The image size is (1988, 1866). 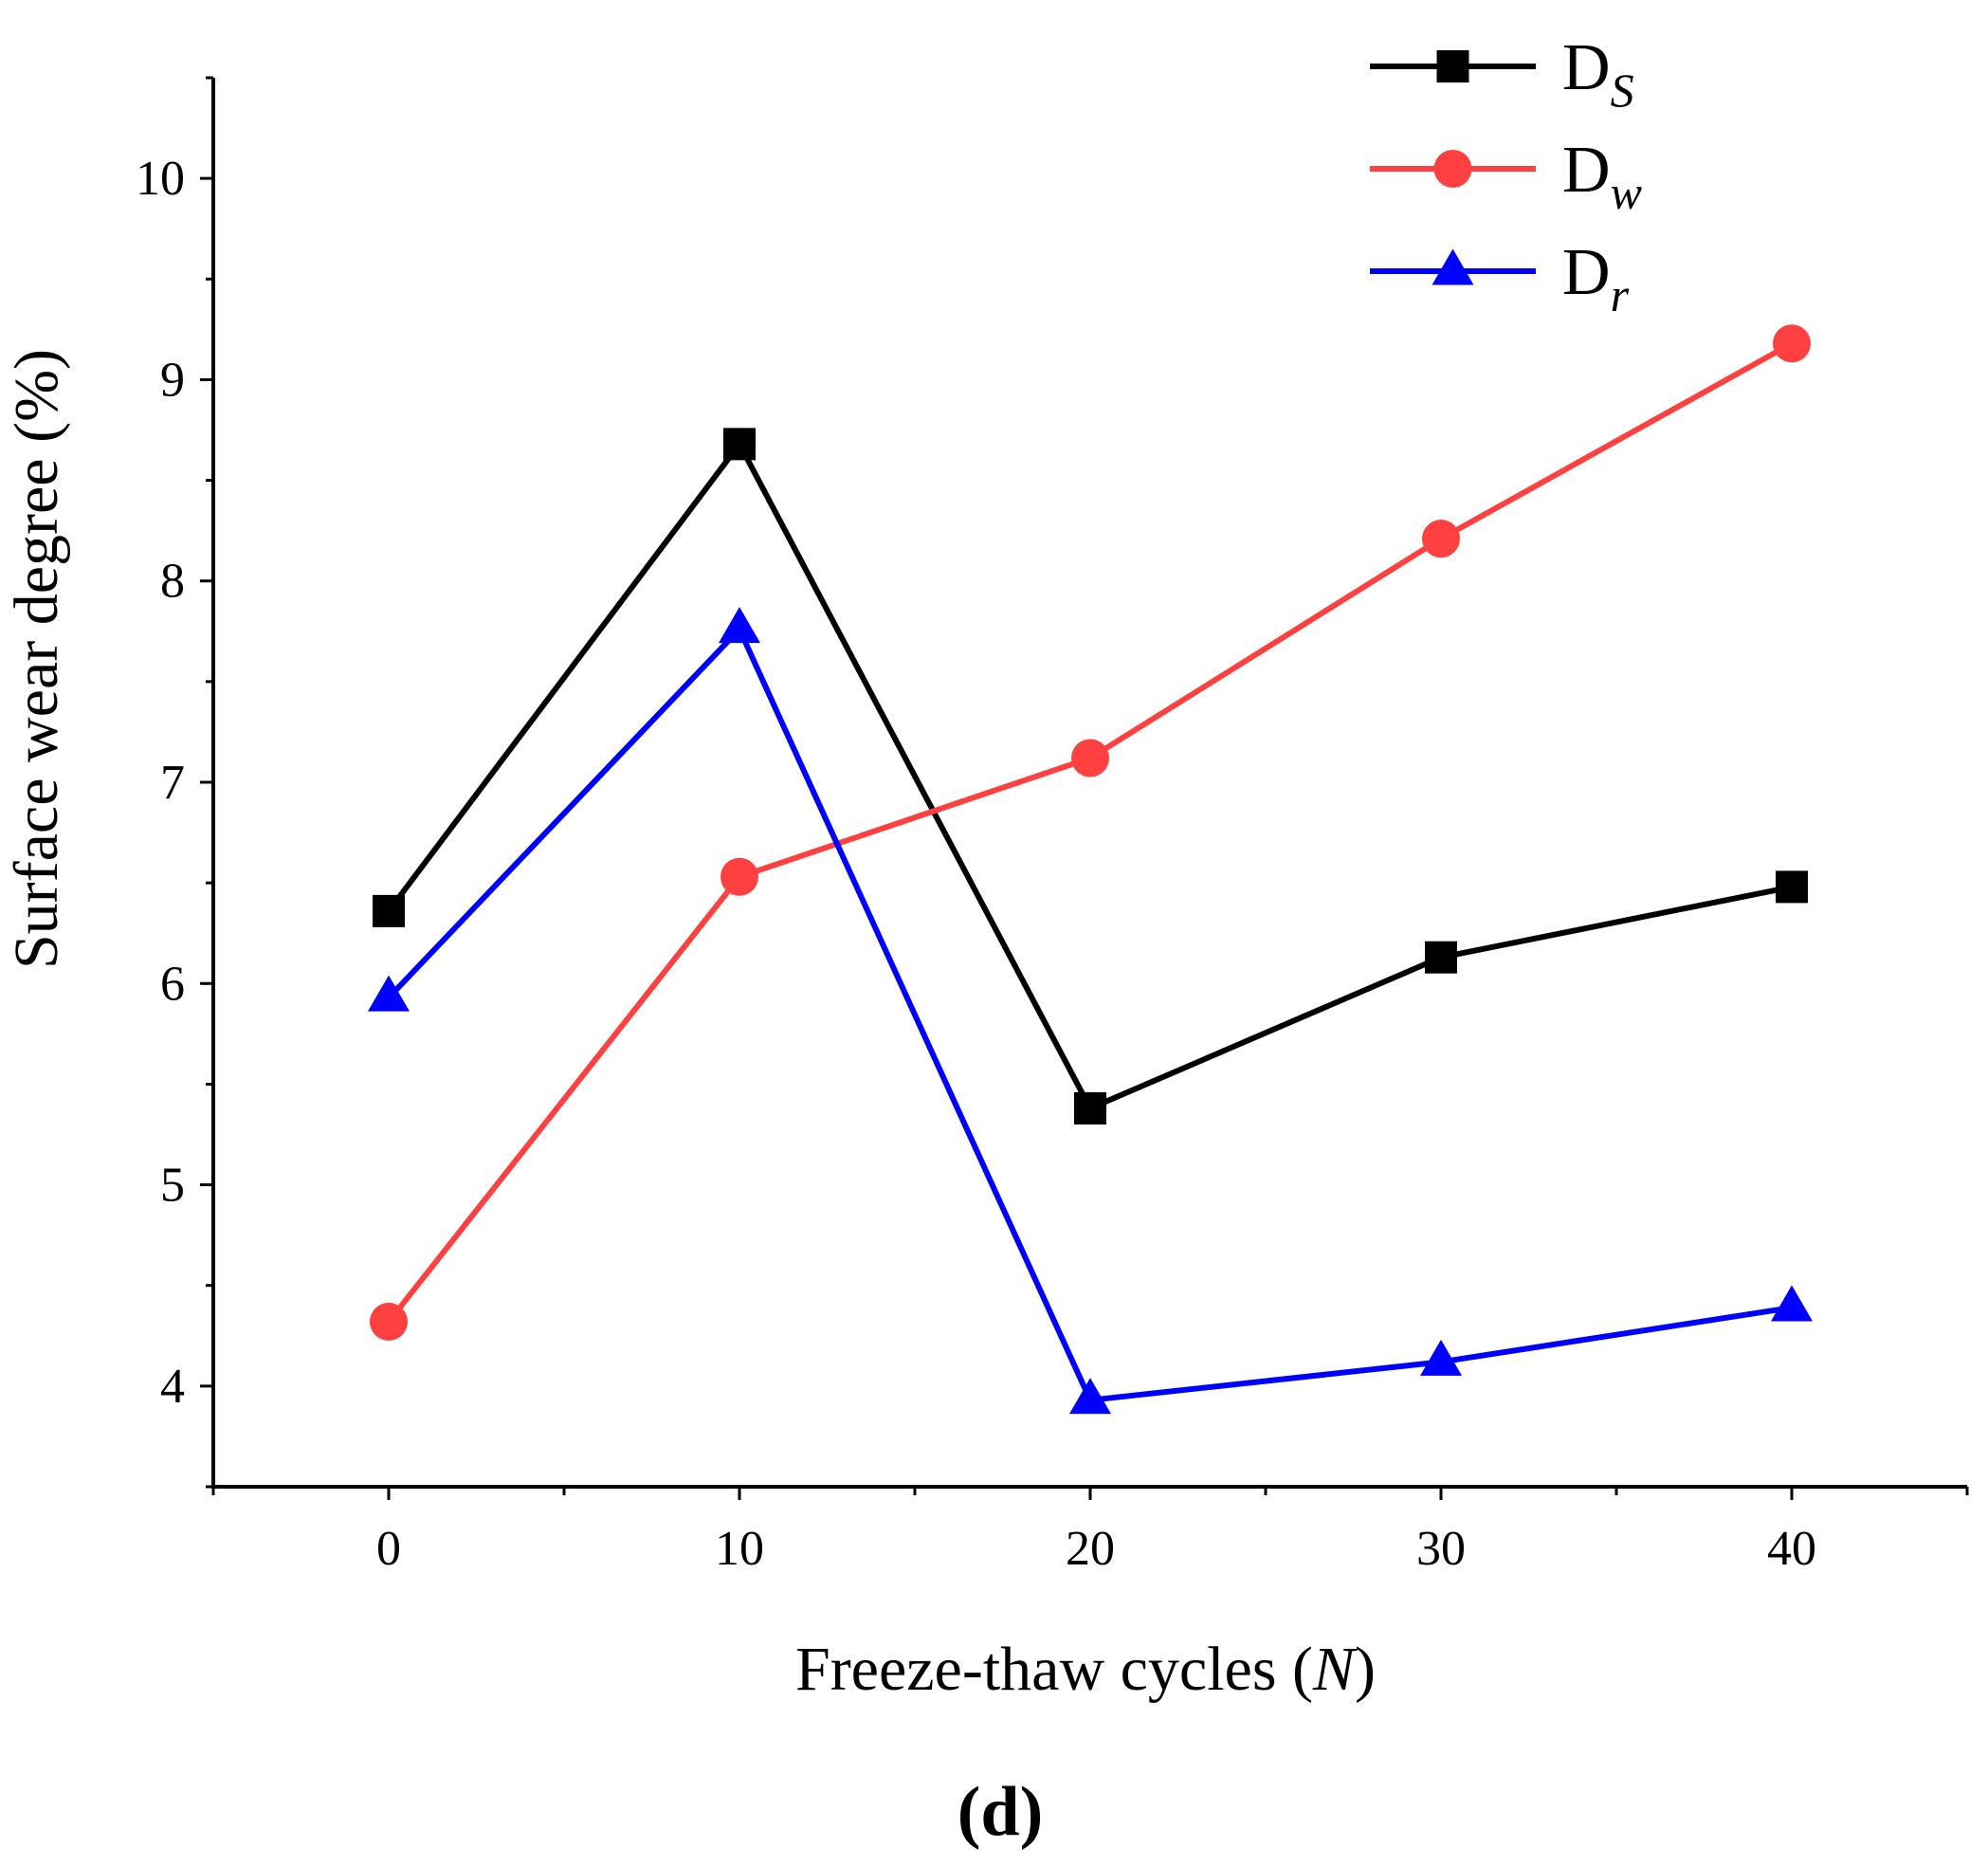 I want to click on y-tick-label: 8, so click(x=172, y=582).